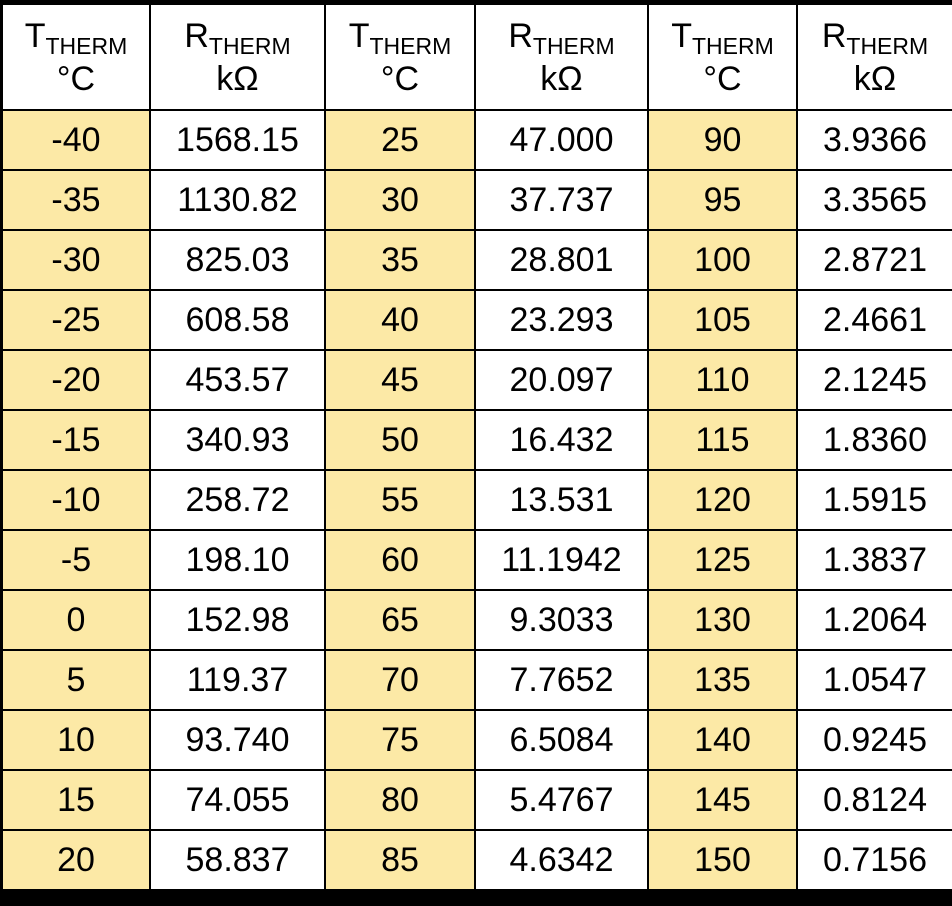 Image resolution: width=952 pixels, height=906 pixels. I want to click on temperature-cell: -35, so click(76, 200).